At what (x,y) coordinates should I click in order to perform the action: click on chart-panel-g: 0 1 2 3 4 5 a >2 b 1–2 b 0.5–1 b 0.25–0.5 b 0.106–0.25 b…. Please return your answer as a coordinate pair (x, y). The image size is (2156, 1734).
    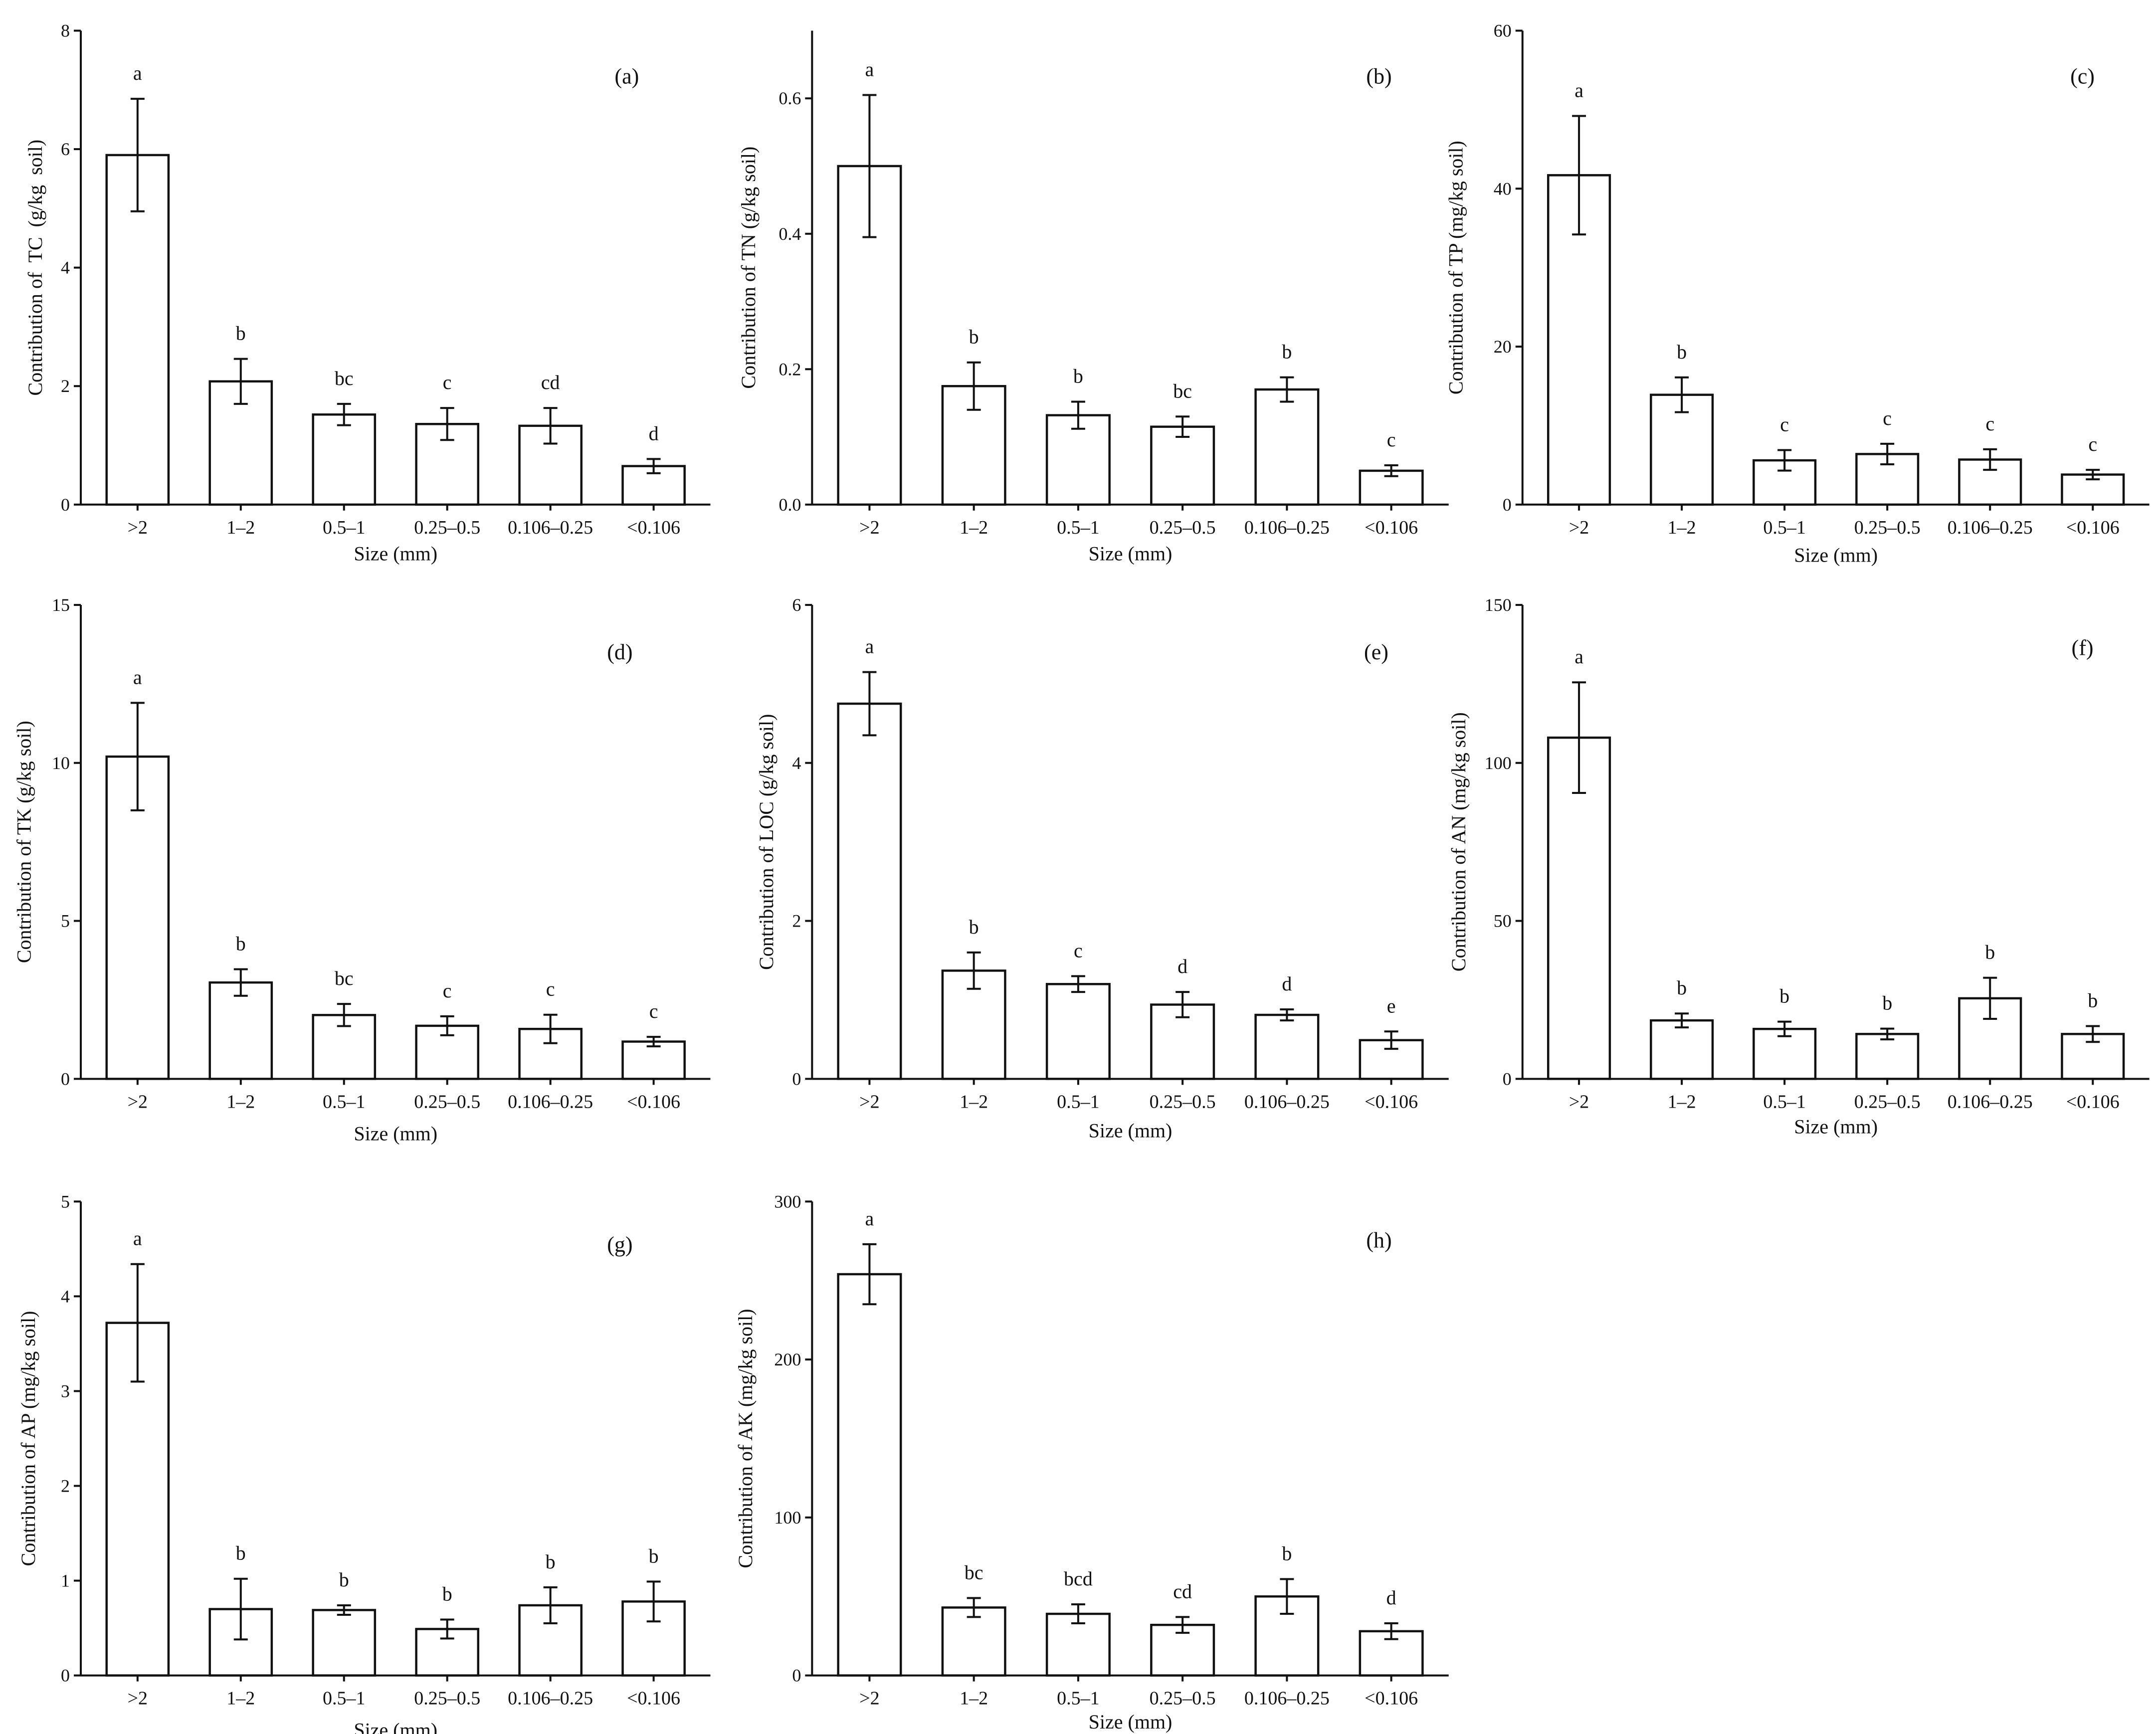
    Looking at the image, I should click on (364, 1462).